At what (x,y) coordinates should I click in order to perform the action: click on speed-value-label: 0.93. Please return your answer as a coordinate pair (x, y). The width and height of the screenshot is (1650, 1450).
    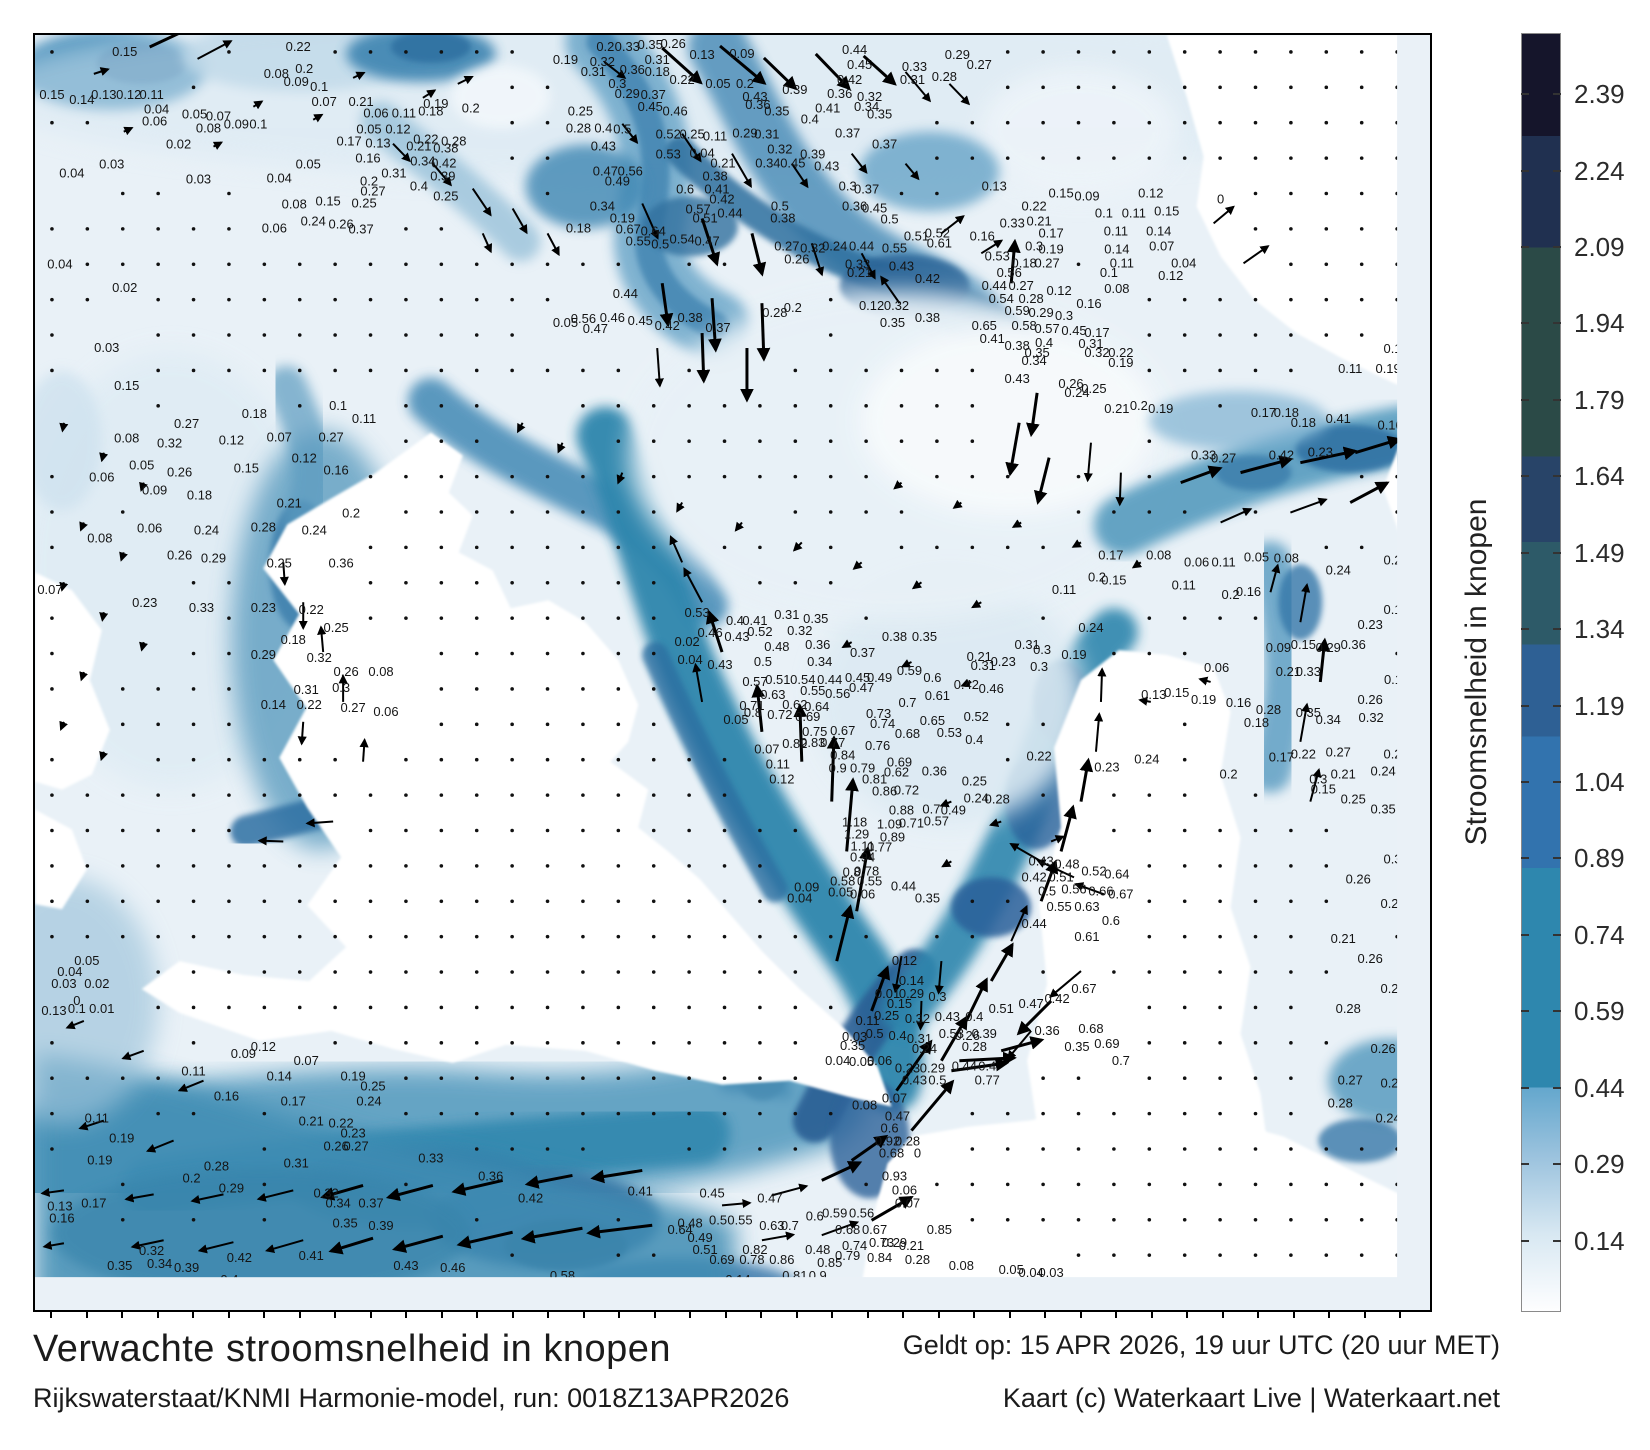
    Looking at the image, I should click on (894, 1175).